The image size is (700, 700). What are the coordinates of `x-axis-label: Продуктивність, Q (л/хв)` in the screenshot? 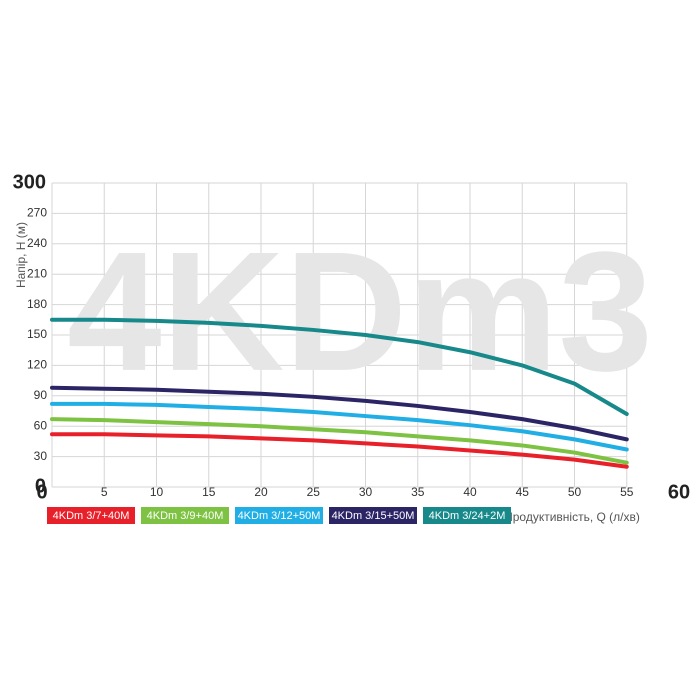 It's located at (572, 517).